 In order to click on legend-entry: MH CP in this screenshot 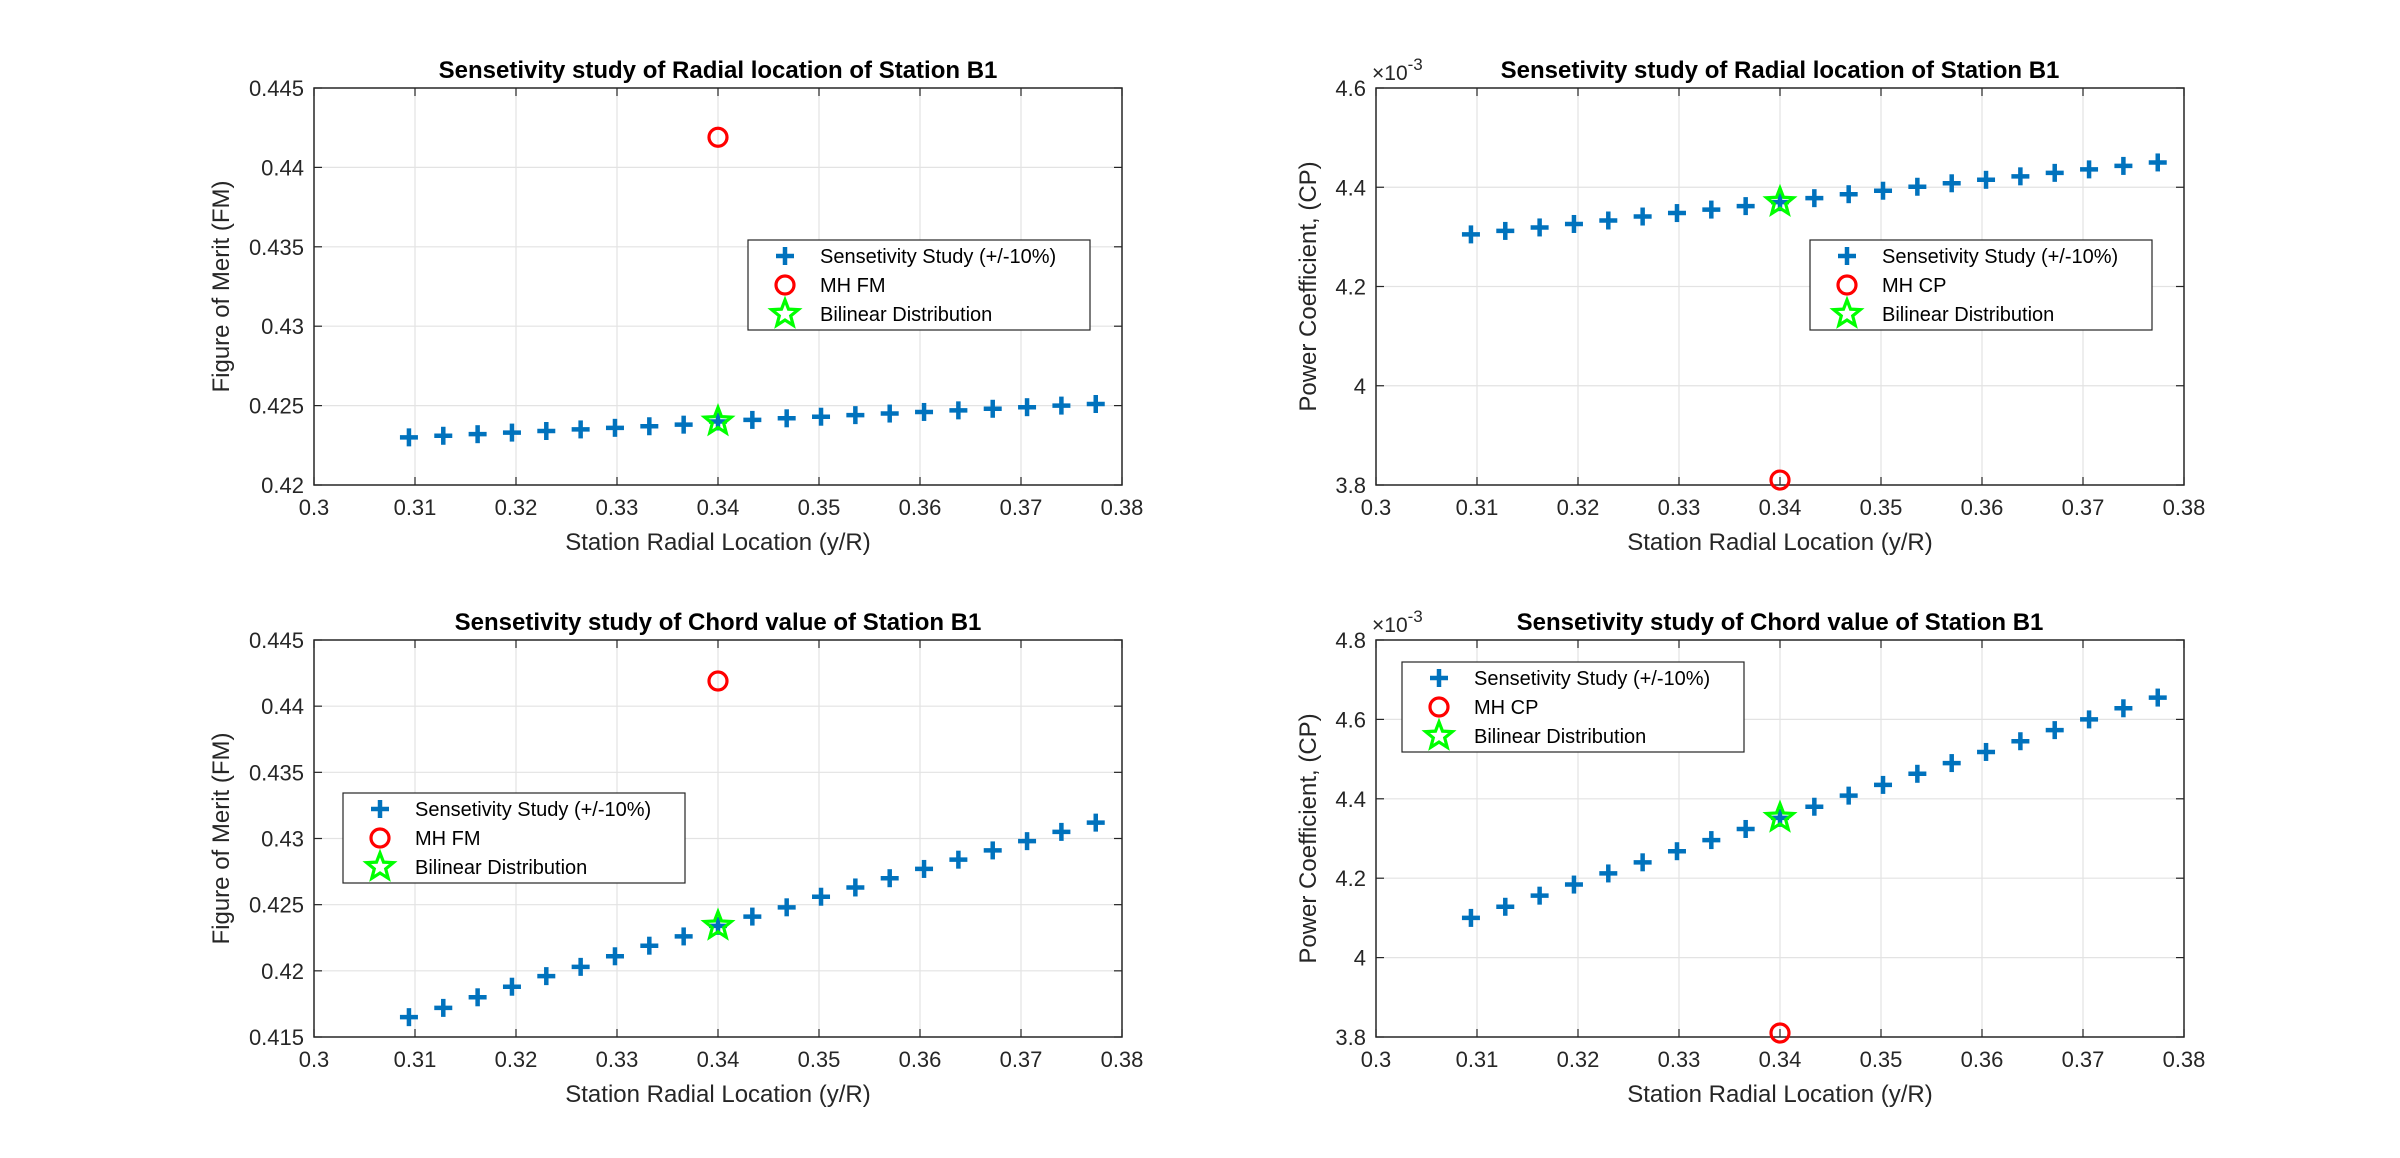, I will do `click(1914, 286)`.